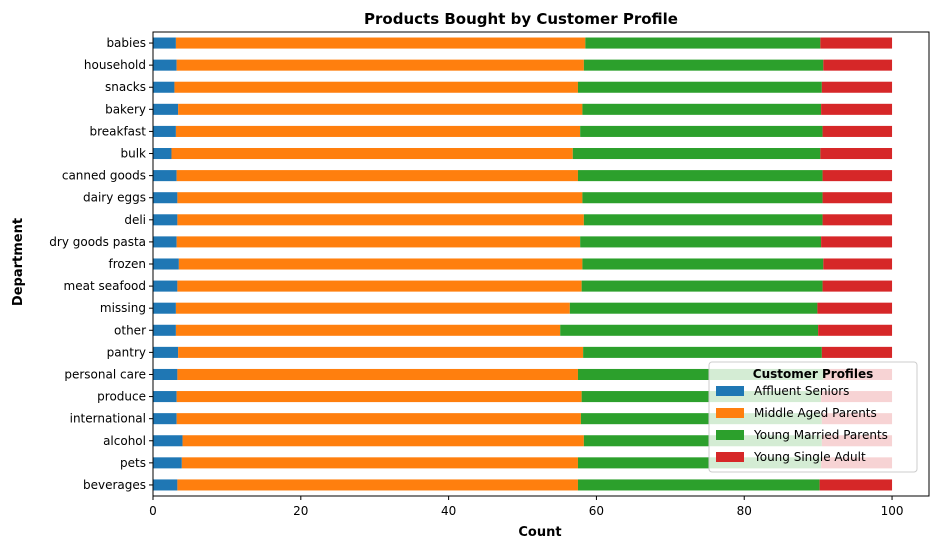 The width and height of the screenshot is (937, 548). Describe the element at coordinates (130, 330) in the screenshot. I see `y-tick-label: other` at that location.